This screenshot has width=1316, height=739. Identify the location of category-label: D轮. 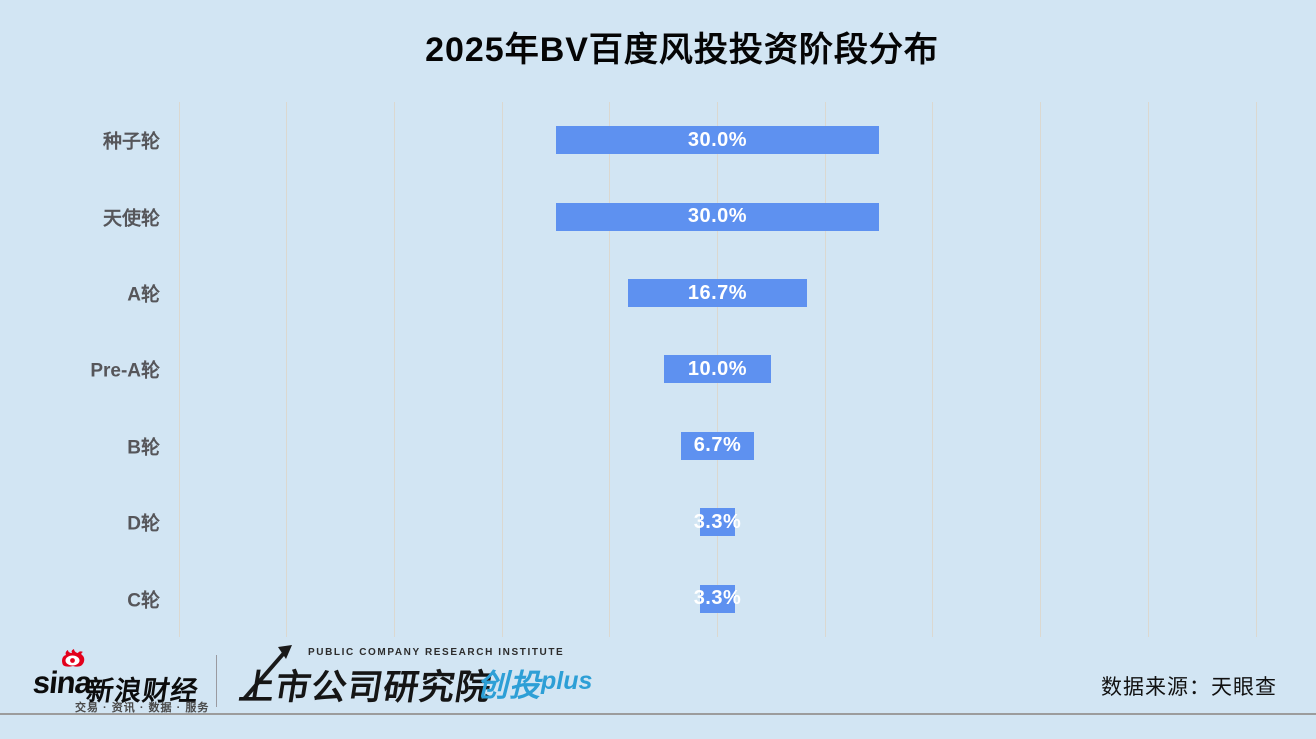
(143, 524).